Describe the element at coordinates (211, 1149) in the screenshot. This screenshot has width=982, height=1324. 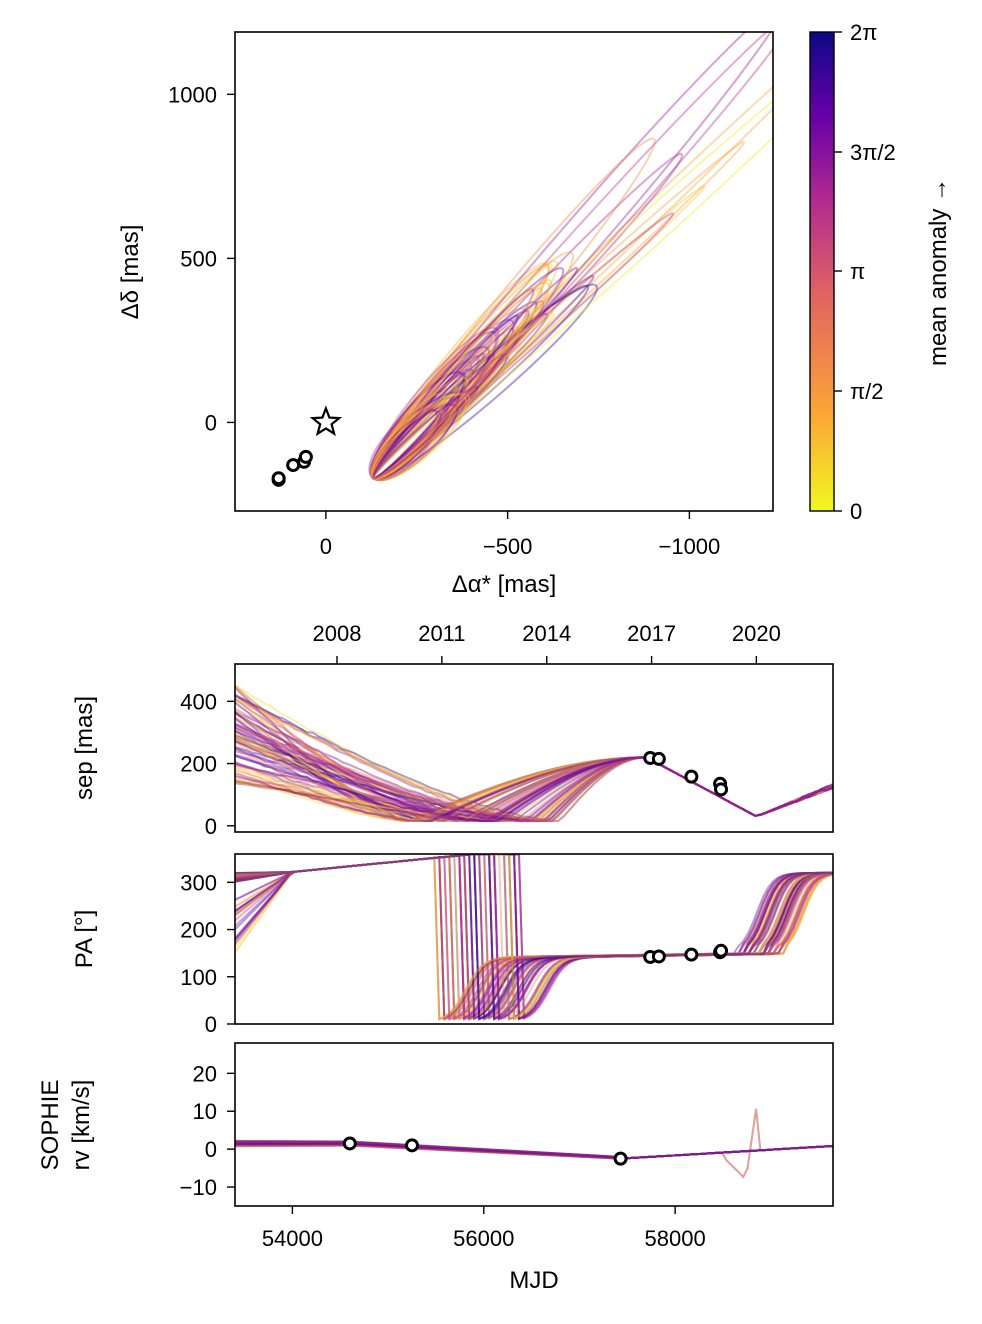
I see `rv-ytick-label: 0` at that location.